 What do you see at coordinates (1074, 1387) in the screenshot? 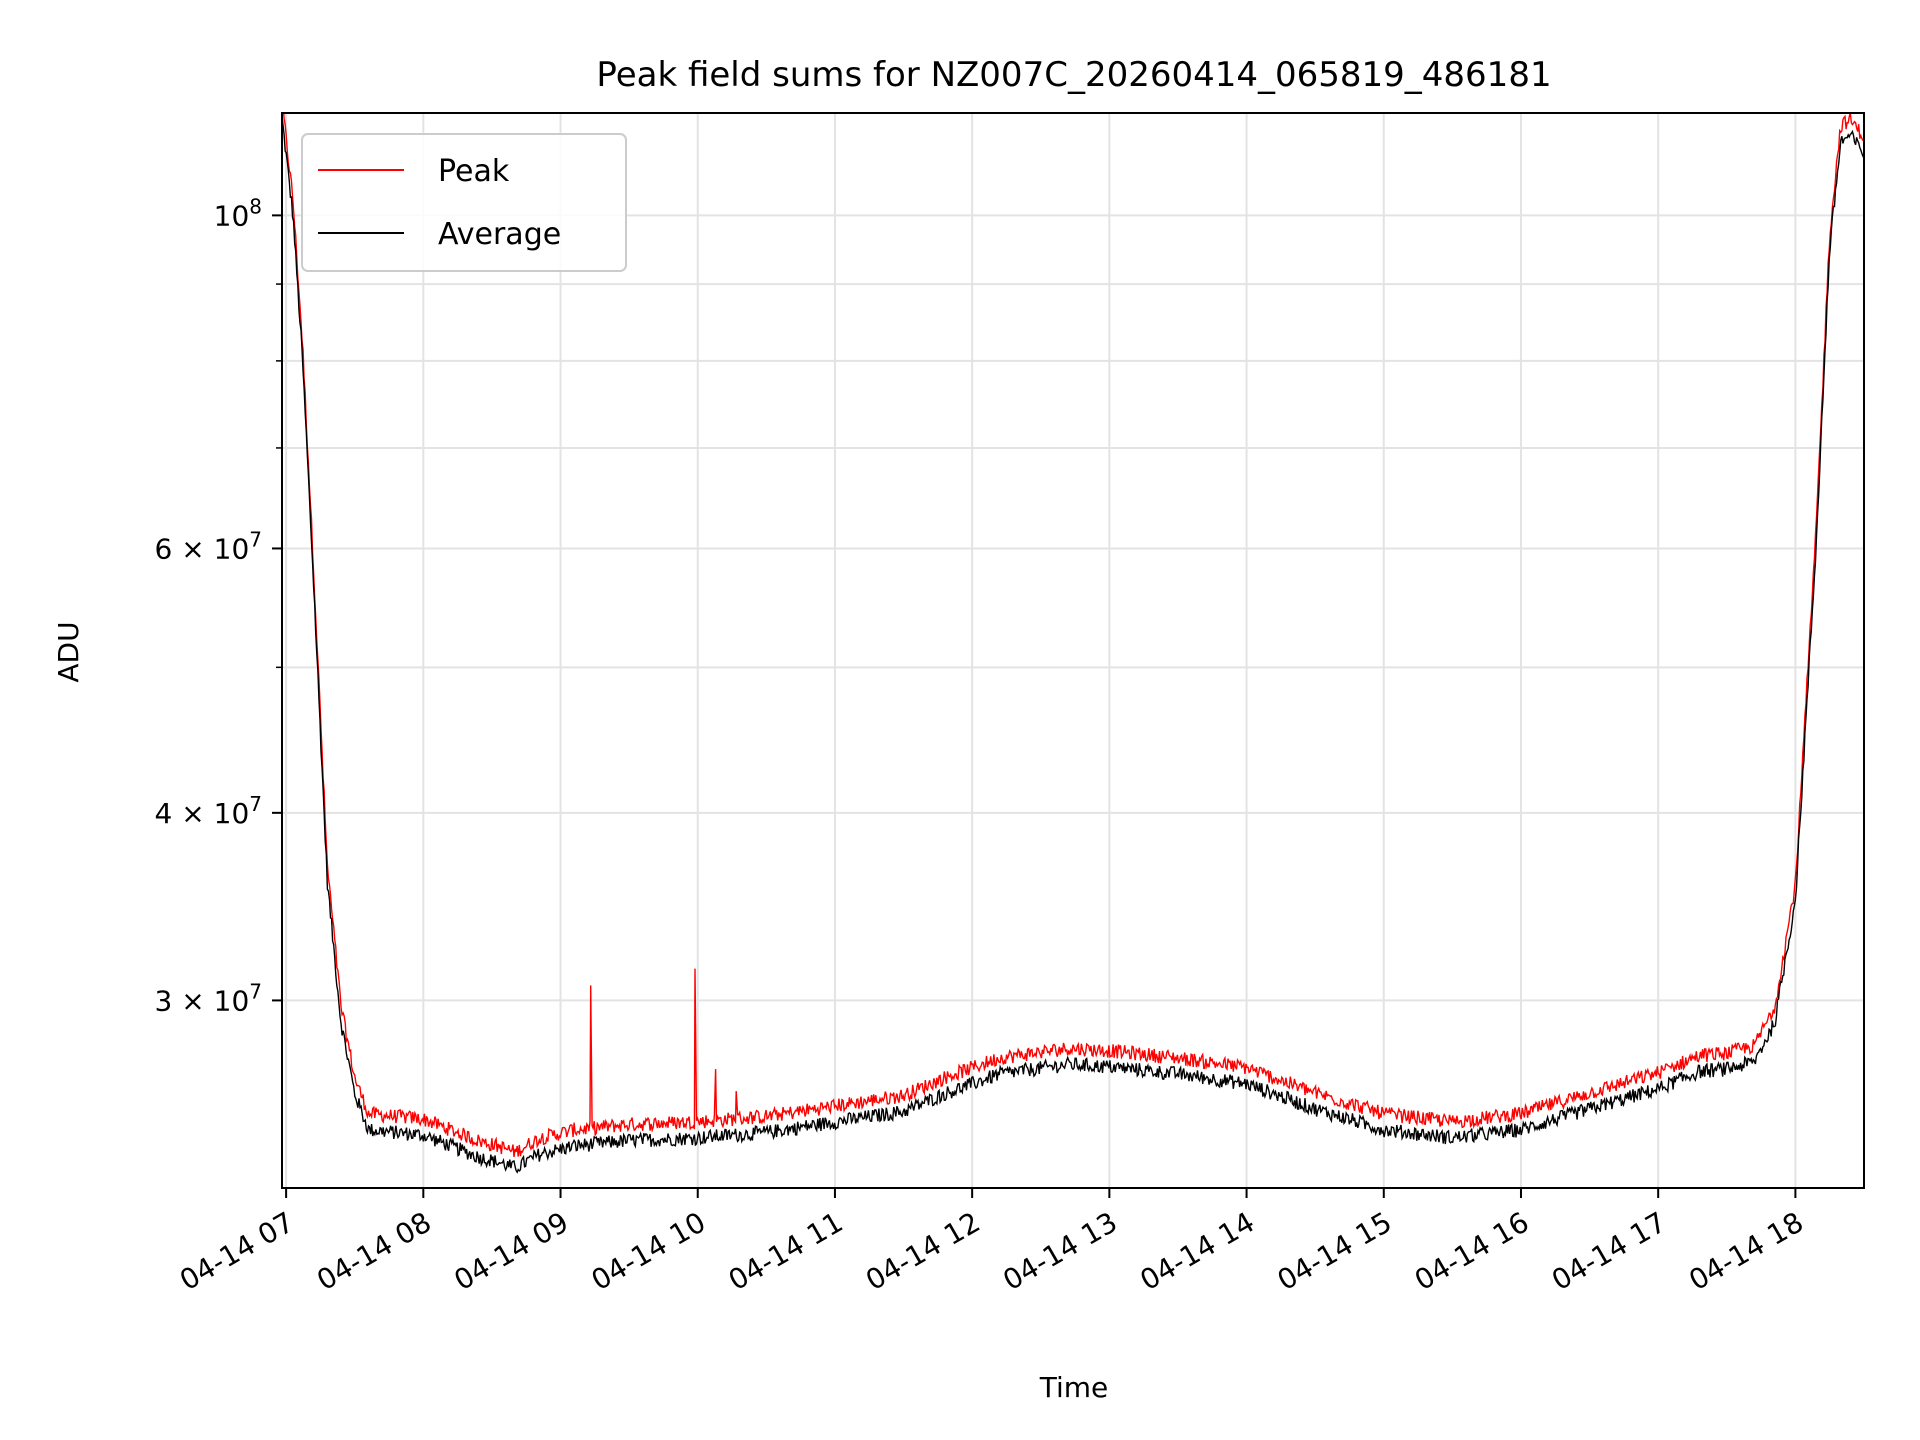
I see `x-axis-label: Time` at bounding box center [1074, 1387].